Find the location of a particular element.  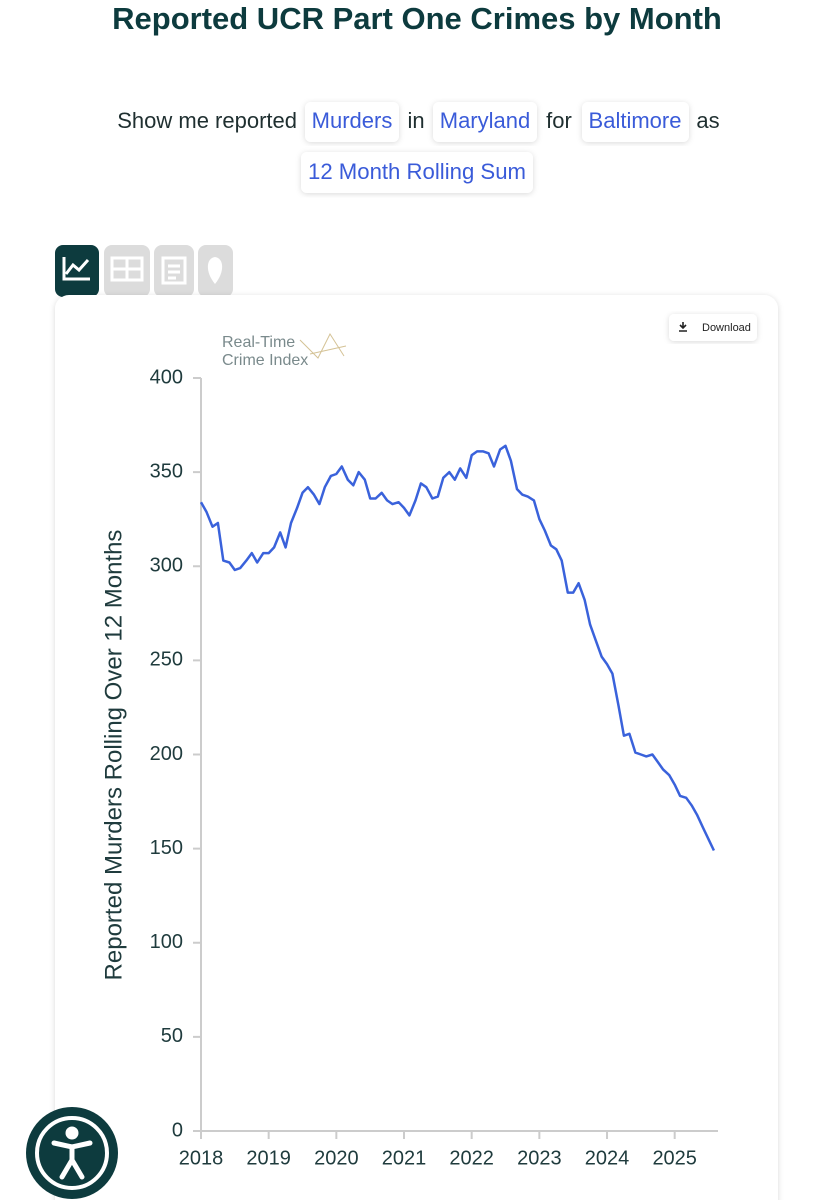

logo-line: Crime Index is located at coordinates (265, 360).